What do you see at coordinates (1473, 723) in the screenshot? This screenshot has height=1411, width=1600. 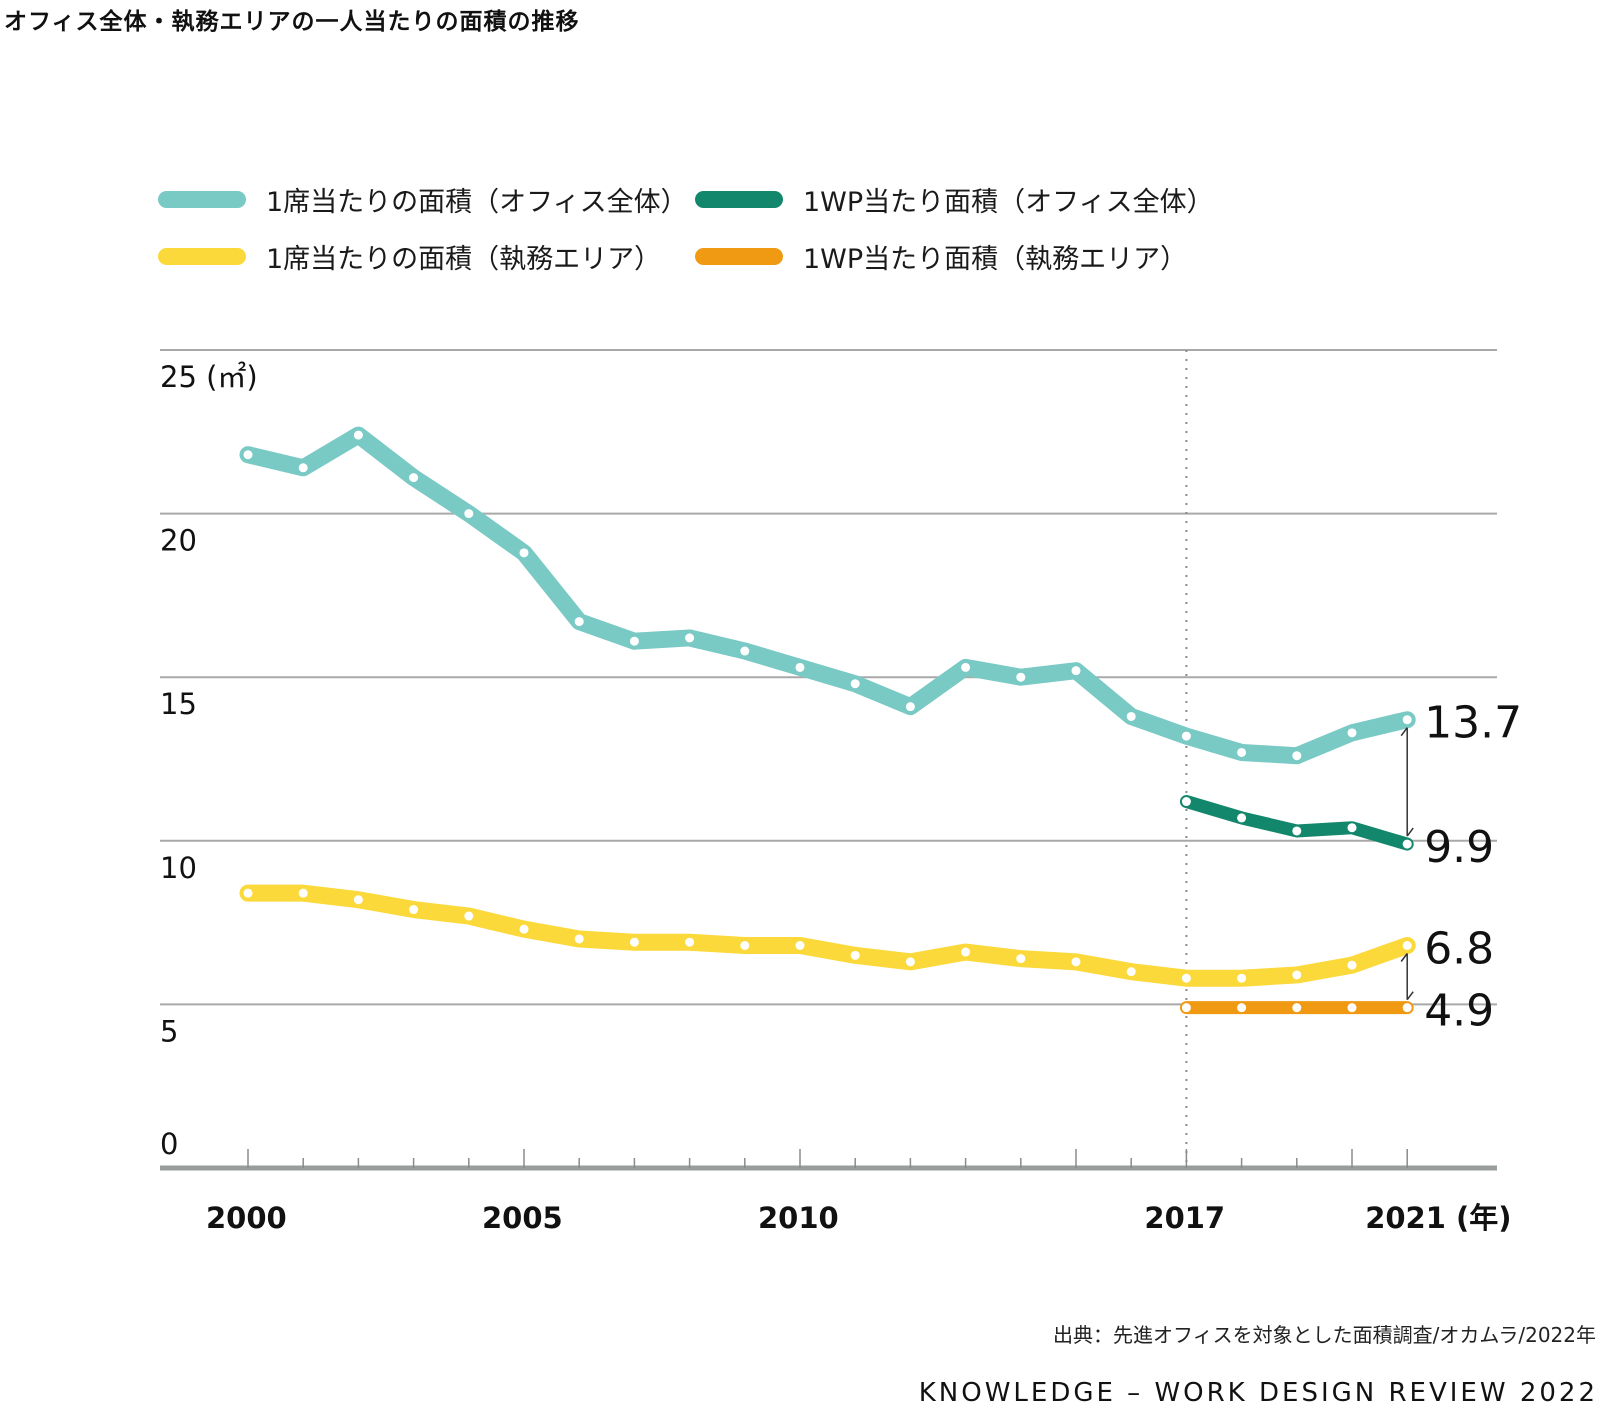 I see `value-annotation: 13.7` at bounding box center [1473, 723].